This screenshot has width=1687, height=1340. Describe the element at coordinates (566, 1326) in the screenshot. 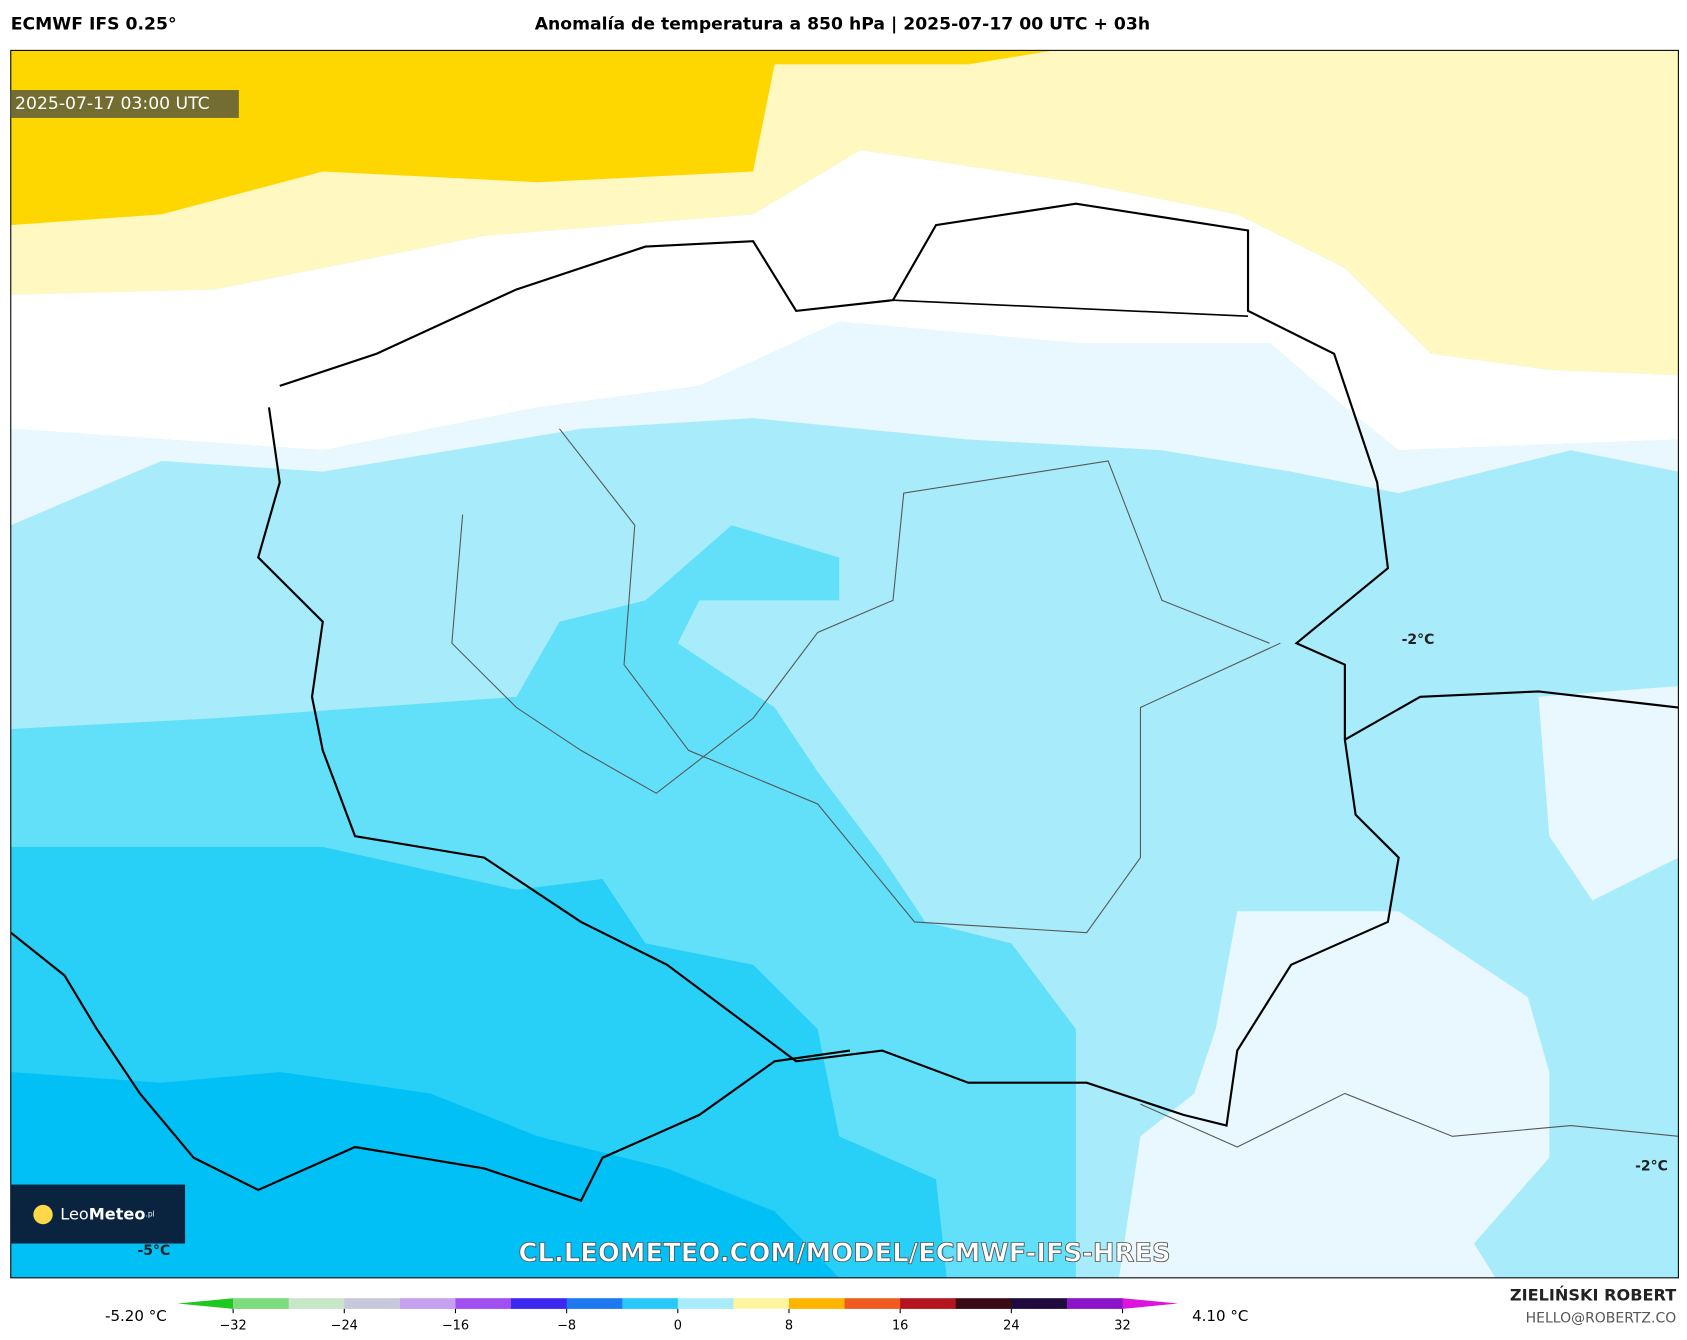

I see `colorbar-tick-label: −8` at that location.